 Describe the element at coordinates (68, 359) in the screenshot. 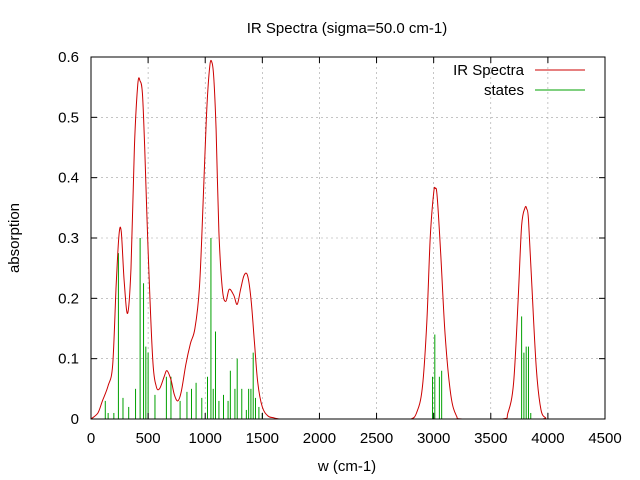

I see `y-tick-label: 0.1` at that location.